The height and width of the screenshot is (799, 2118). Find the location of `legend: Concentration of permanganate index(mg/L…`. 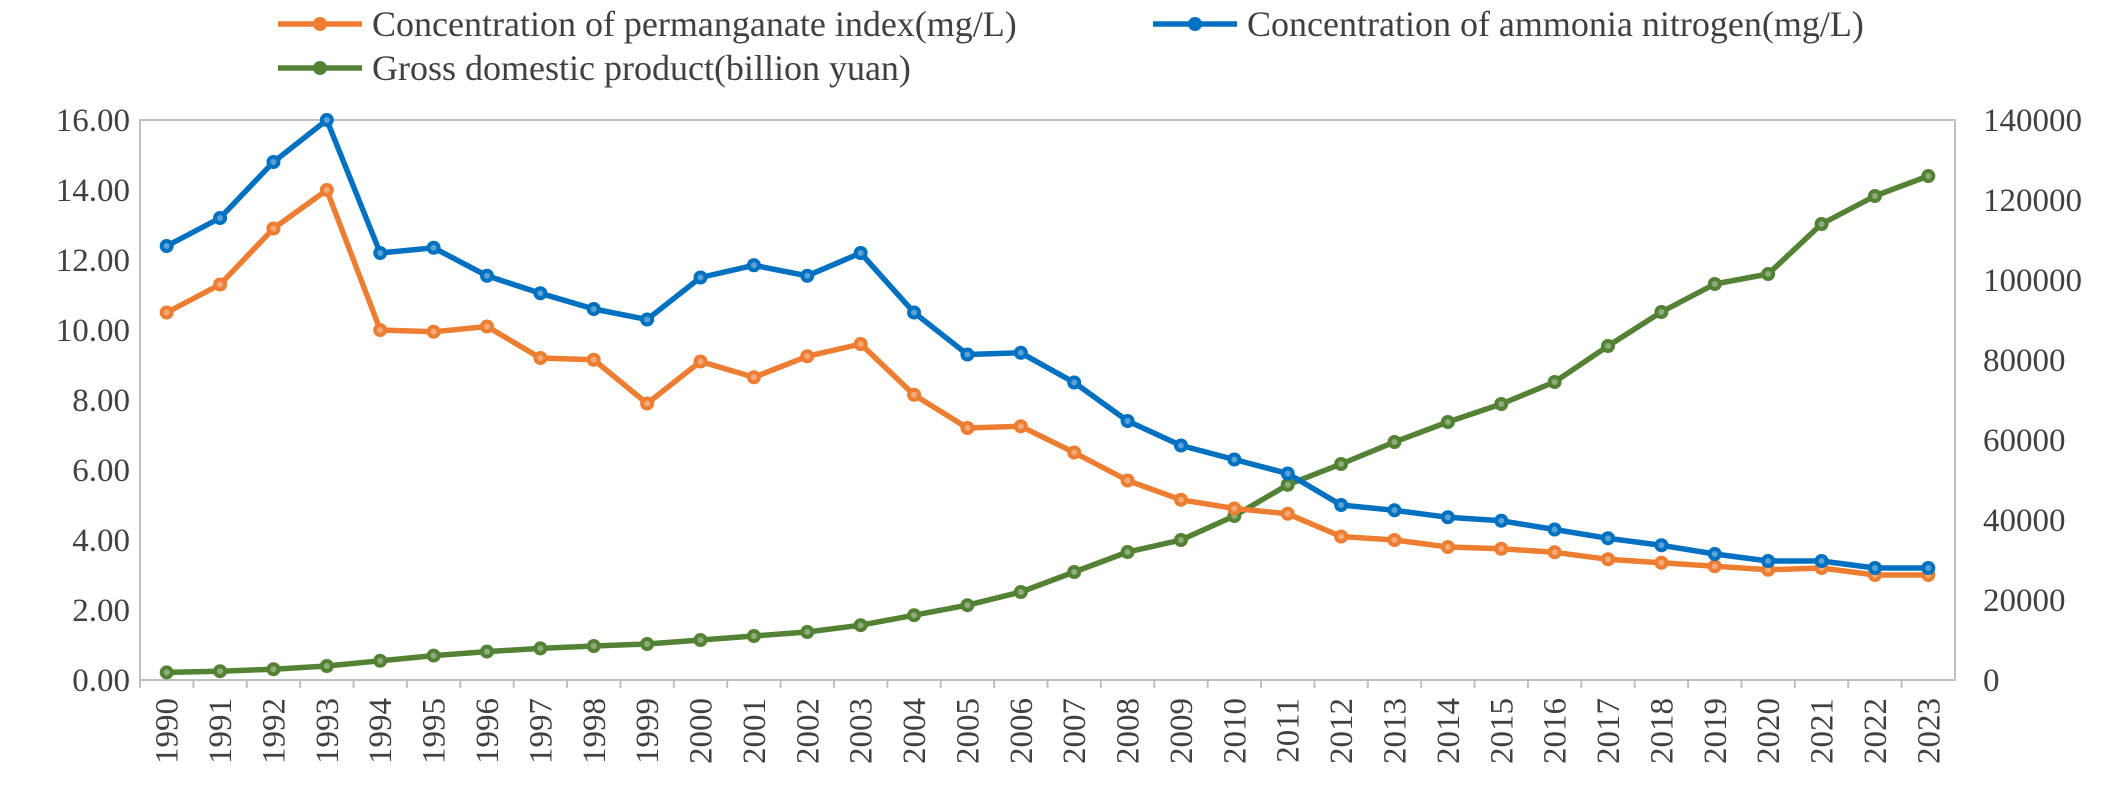

legend: Concentration of permanganate index(mg/L… is located at coordinates (1071, 46).